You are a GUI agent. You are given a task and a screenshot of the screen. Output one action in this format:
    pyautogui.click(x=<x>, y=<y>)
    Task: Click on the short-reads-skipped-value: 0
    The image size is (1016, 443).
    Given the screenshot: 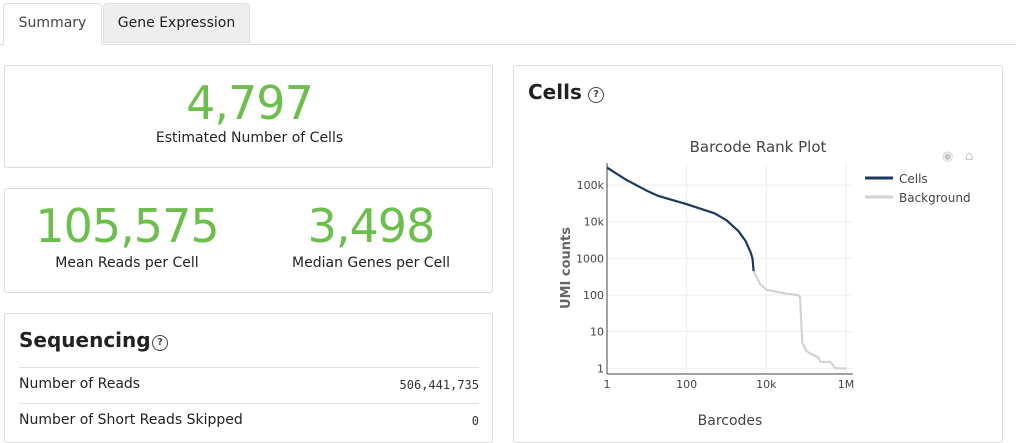 What is the action you would take?
    pyautogui.click(x=475, y=421)
    